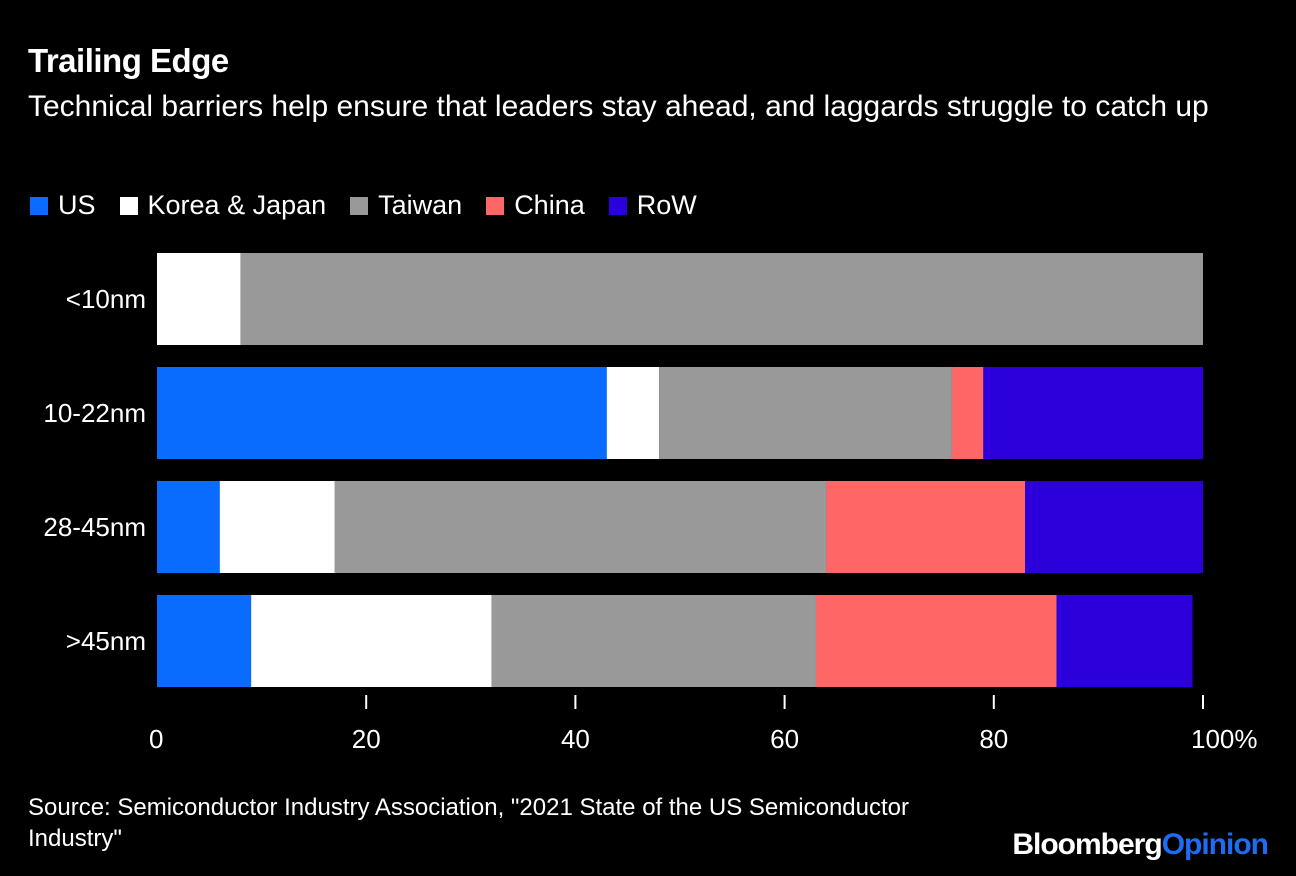 The image size is (1296, 876). What do you see at coordinates (1087, 844) in the screenshot?
I see `brand-bloomberg: Bloomberg` at bounding box center [1087, 844].